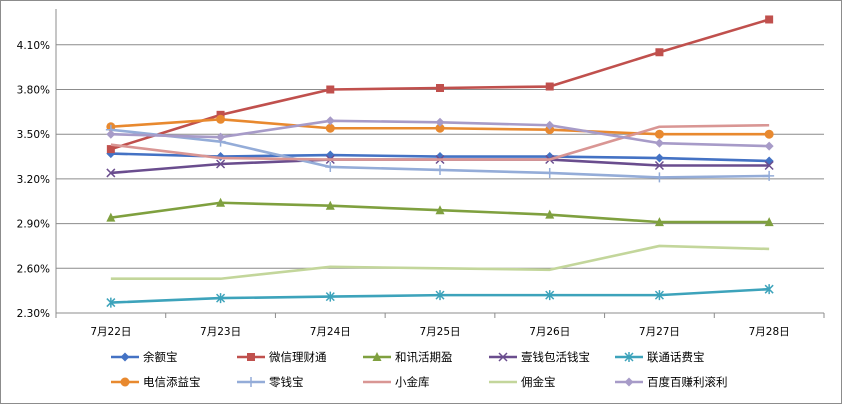 The height and width of the screenshot is (404, 842). Describe the element at coordinates (424, 357) in the screenshot. I see `legend-label: 和讯活期盈` at that location.